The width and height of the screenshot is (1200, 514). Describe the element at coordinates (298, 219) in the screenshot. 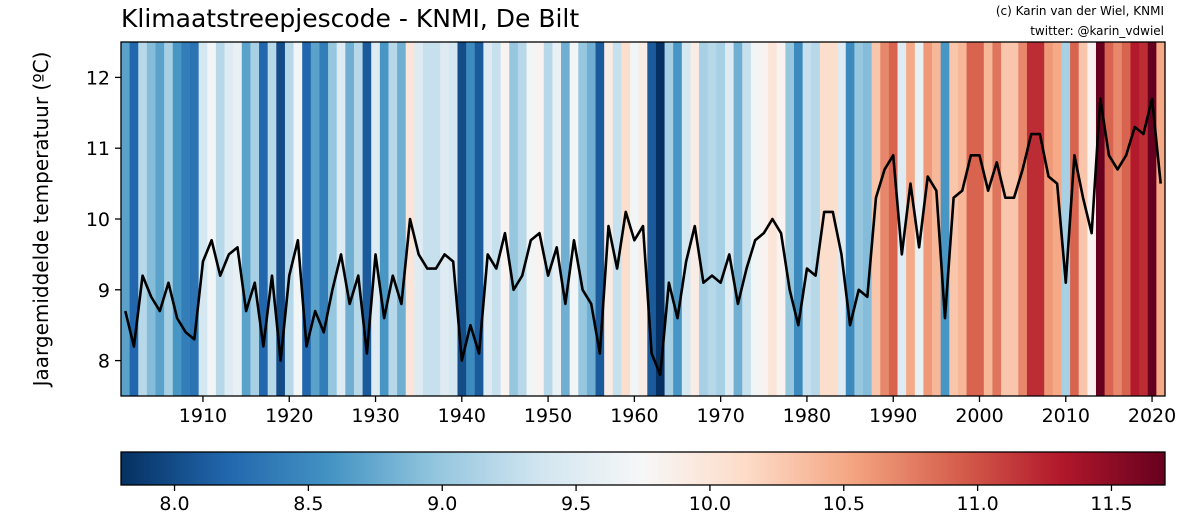

I see `stripe-1921` at that location.